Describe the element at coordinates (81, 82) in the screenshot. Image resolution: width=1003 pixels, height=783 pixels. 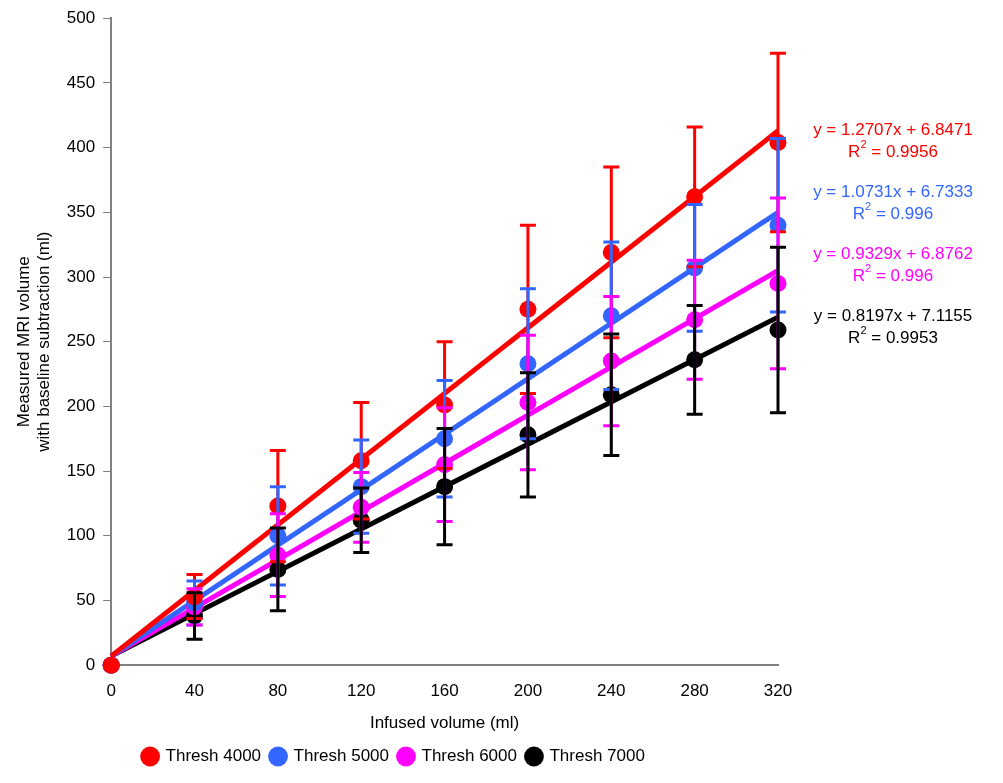
I see `y-tick-label: 450` at that location.